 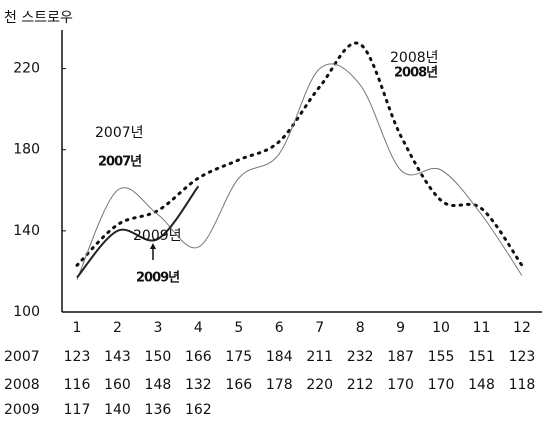 What do you see at coordinates (77, 328) in the screenshot?
I see `x-tick-label: 1` at bounding box center [77, 328].